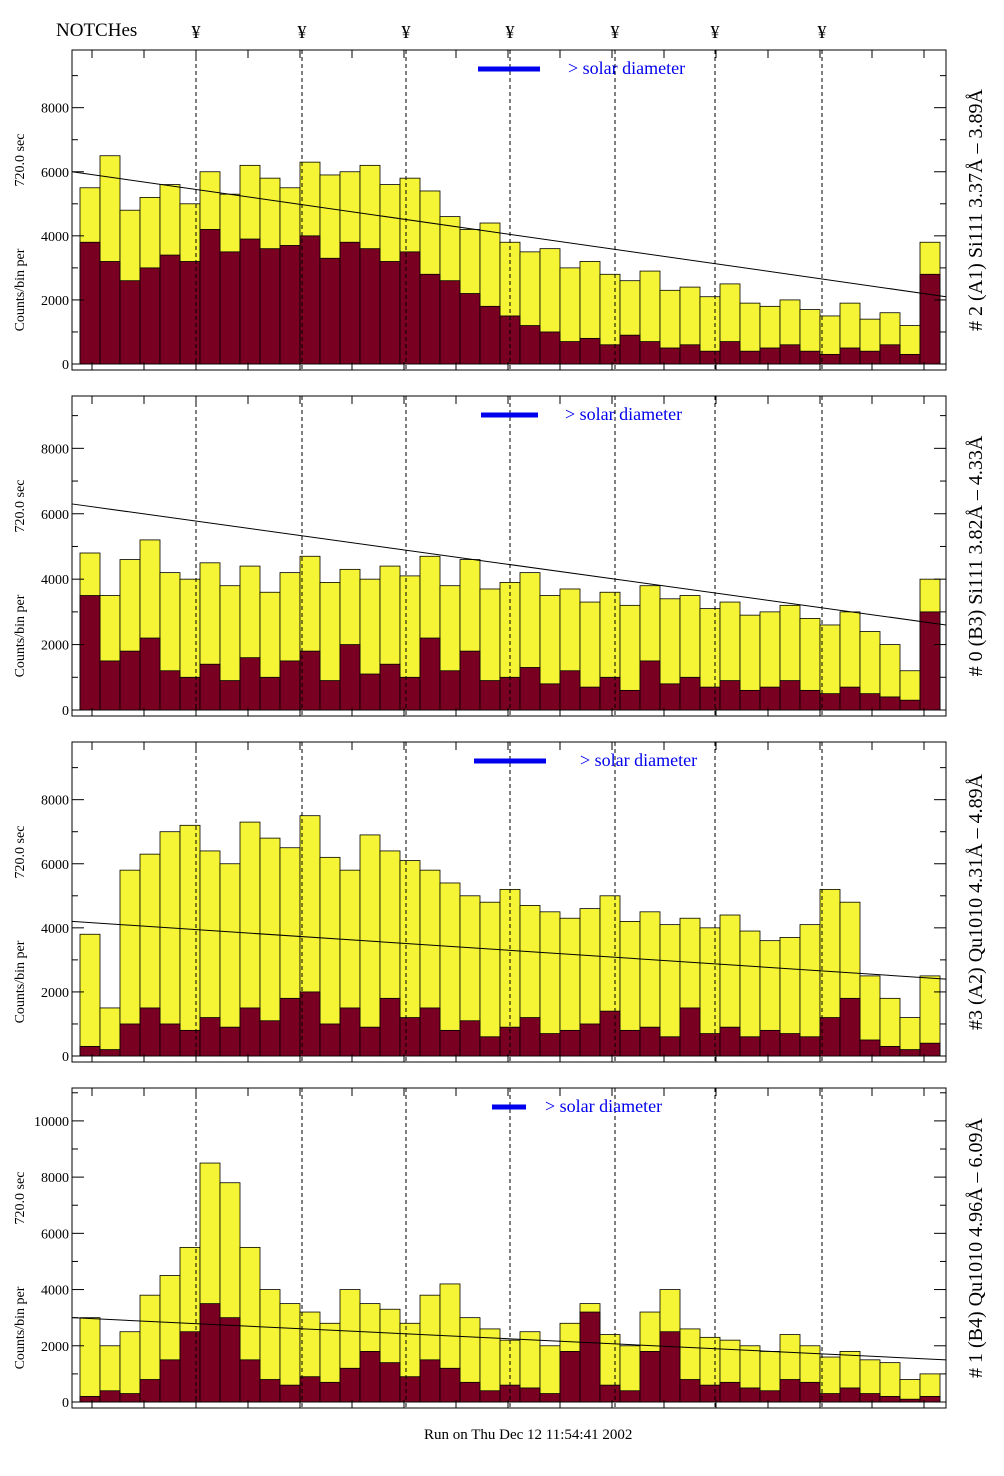  What do you see at coordinates (55, 1178) in the screenshot?
I see `y-tick-label: 8000` at bounding box center [55, 1178].